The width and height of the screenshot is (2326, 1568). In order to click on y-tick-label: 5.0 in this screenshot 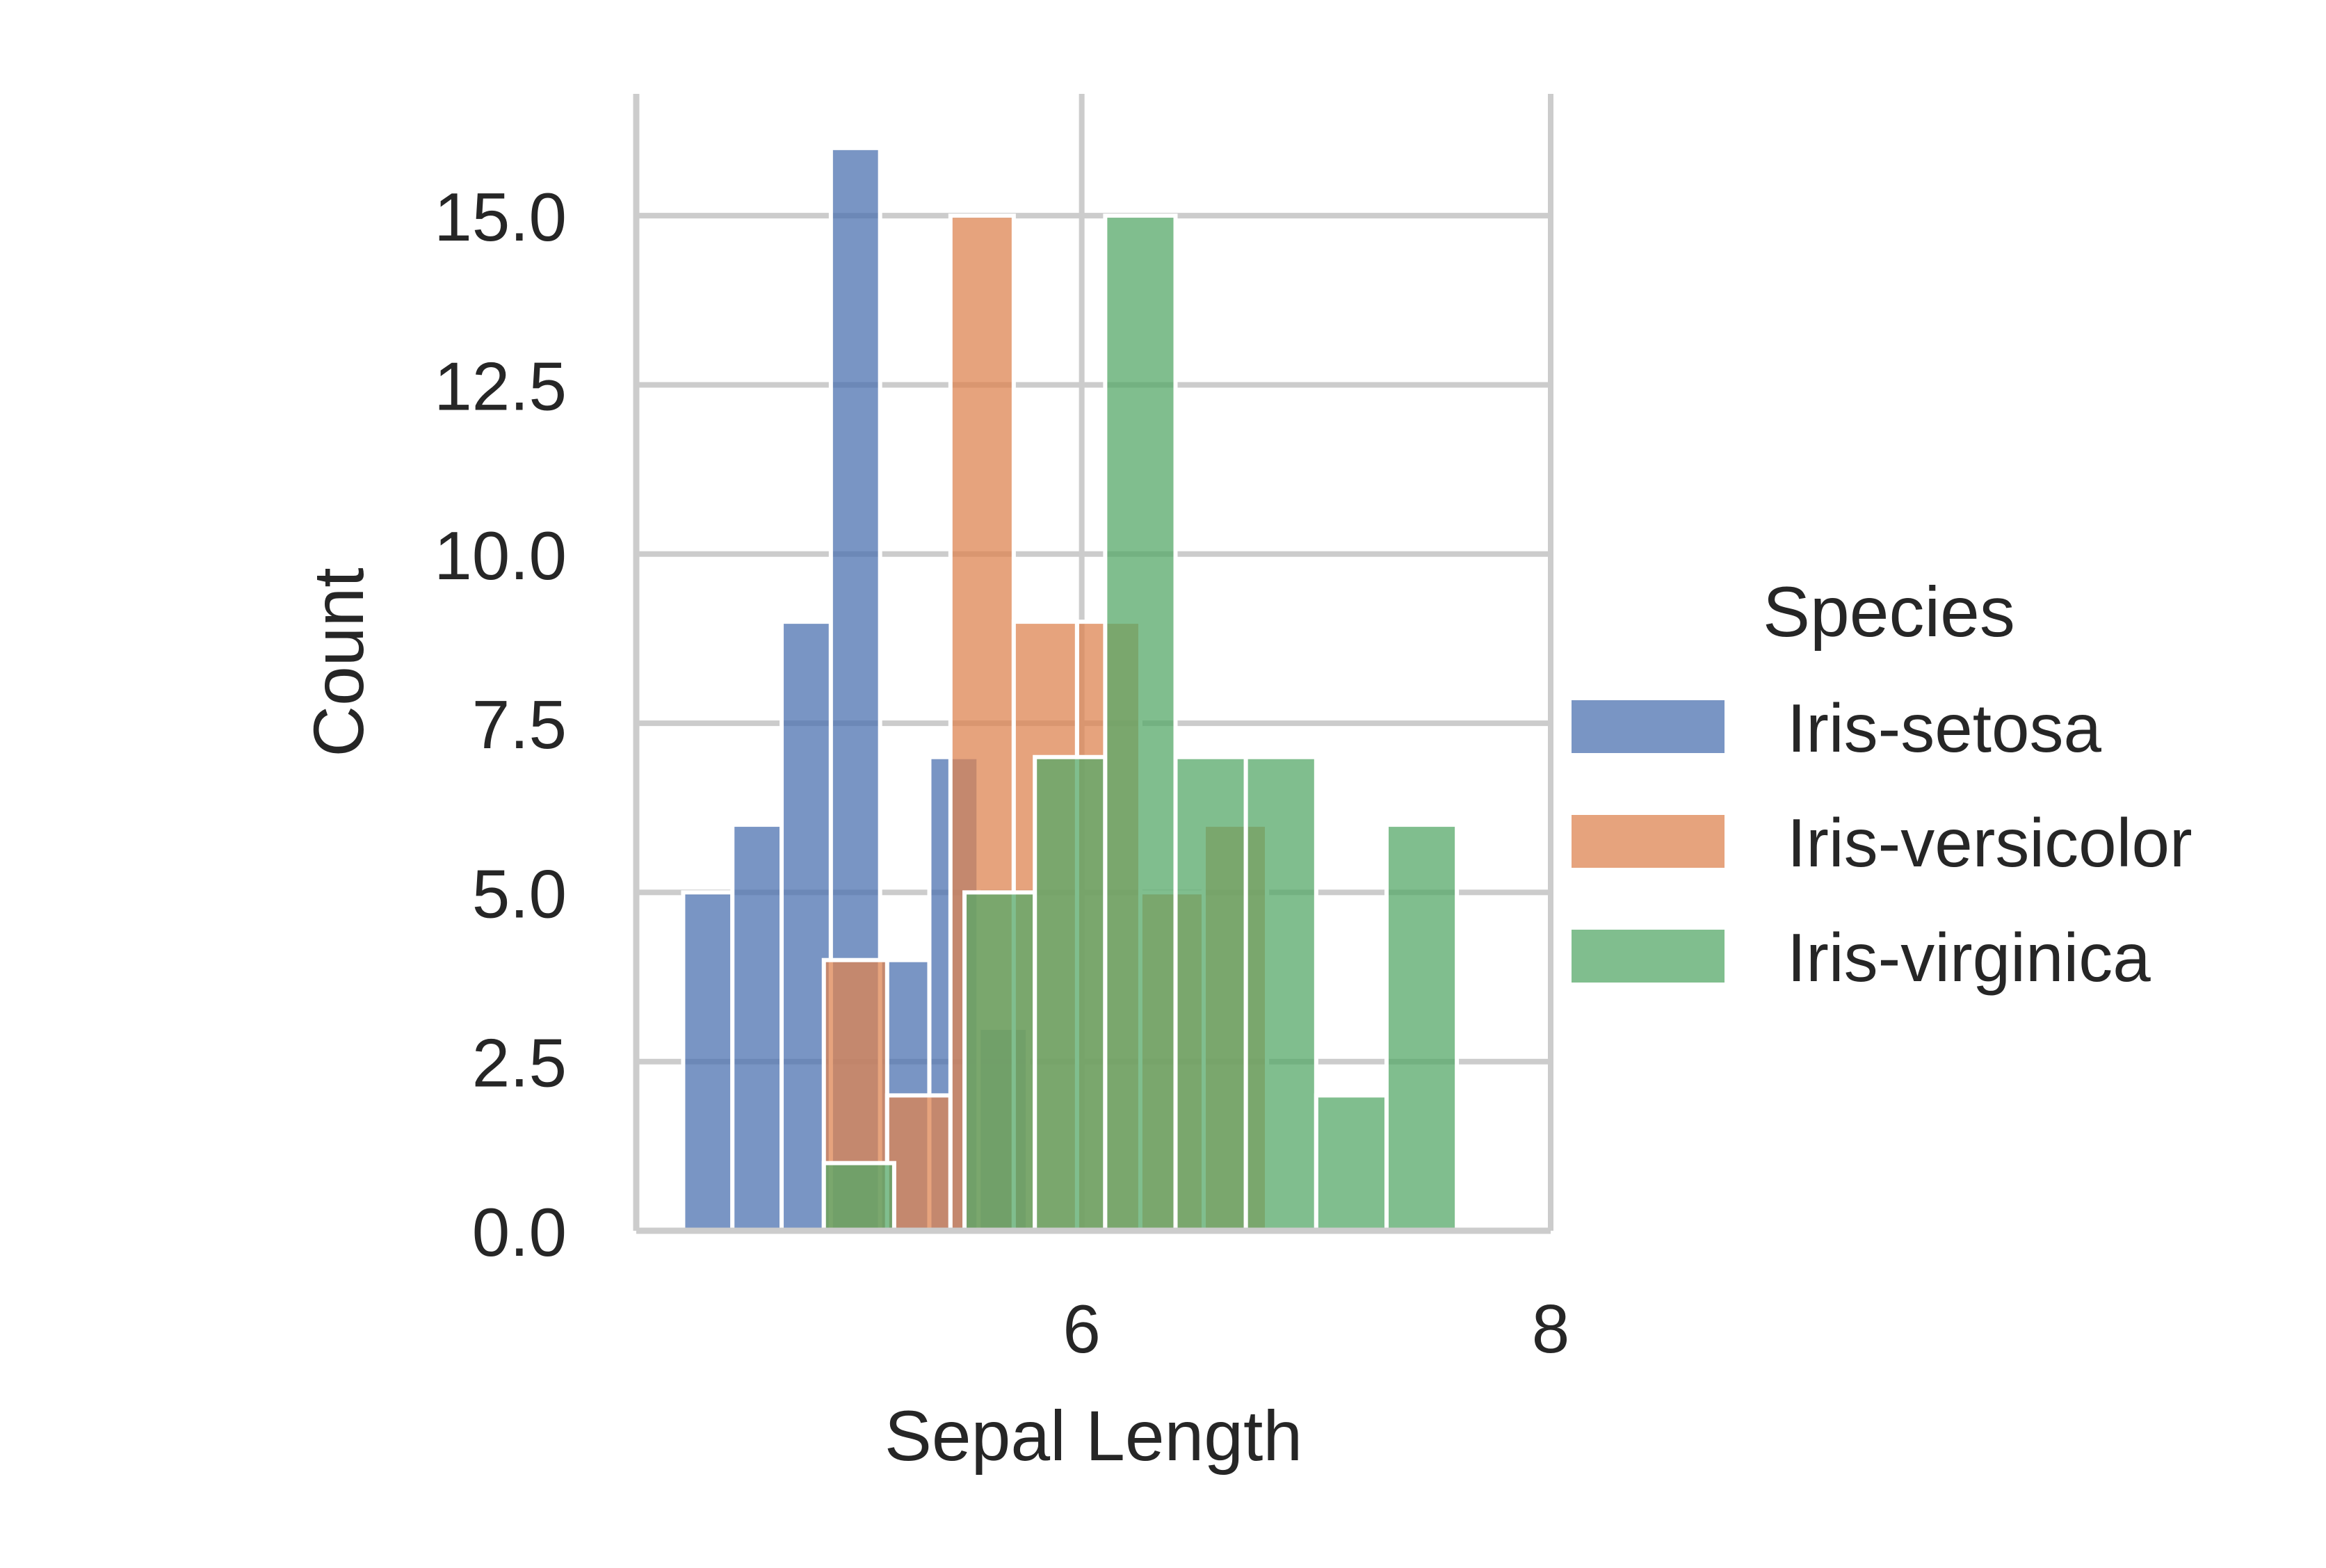, I will do `click(519, 893)`.